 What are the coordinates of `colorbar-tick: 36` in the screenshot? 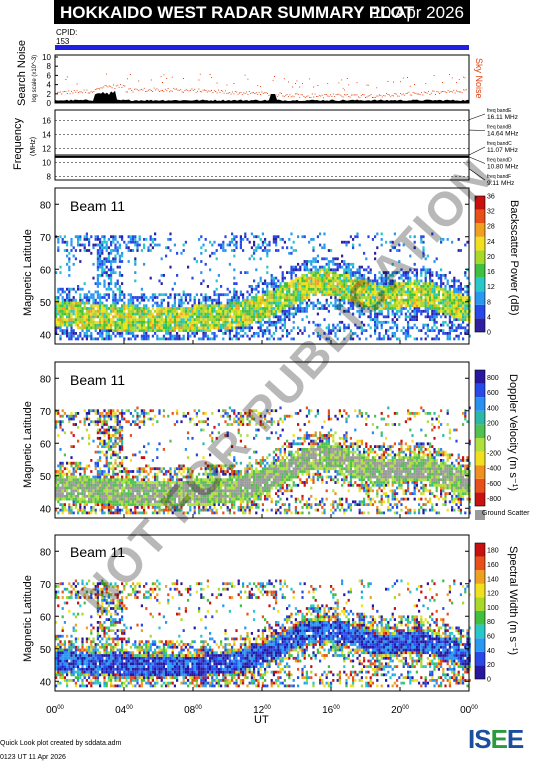 It's located at (491, 197).